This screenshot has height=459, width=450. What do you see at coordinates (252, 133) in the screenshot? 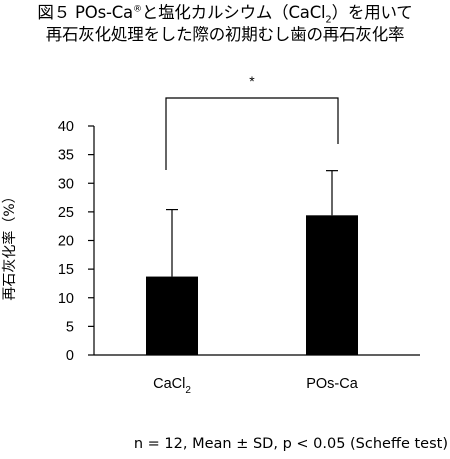
I see `significance-bracket` at bounding box center [252, 133].